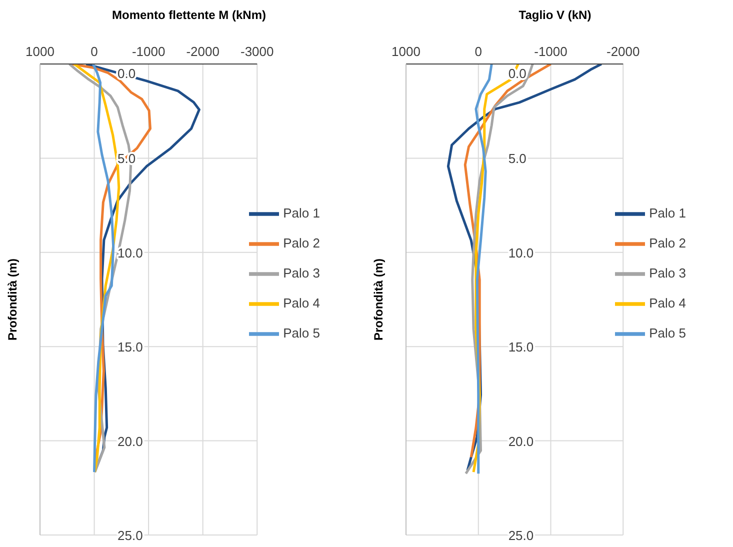 This screenshot has width=733, height=547. I want to click on chart-title: Taglio V (kN), so click(555, 15).